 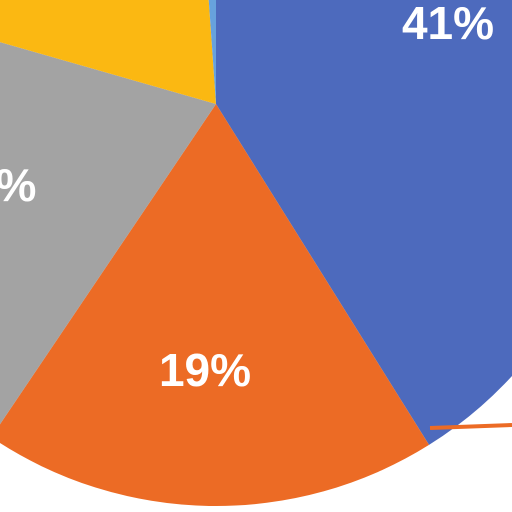 I want to click on slice-label-gray: %, so click(x=18, y=185).